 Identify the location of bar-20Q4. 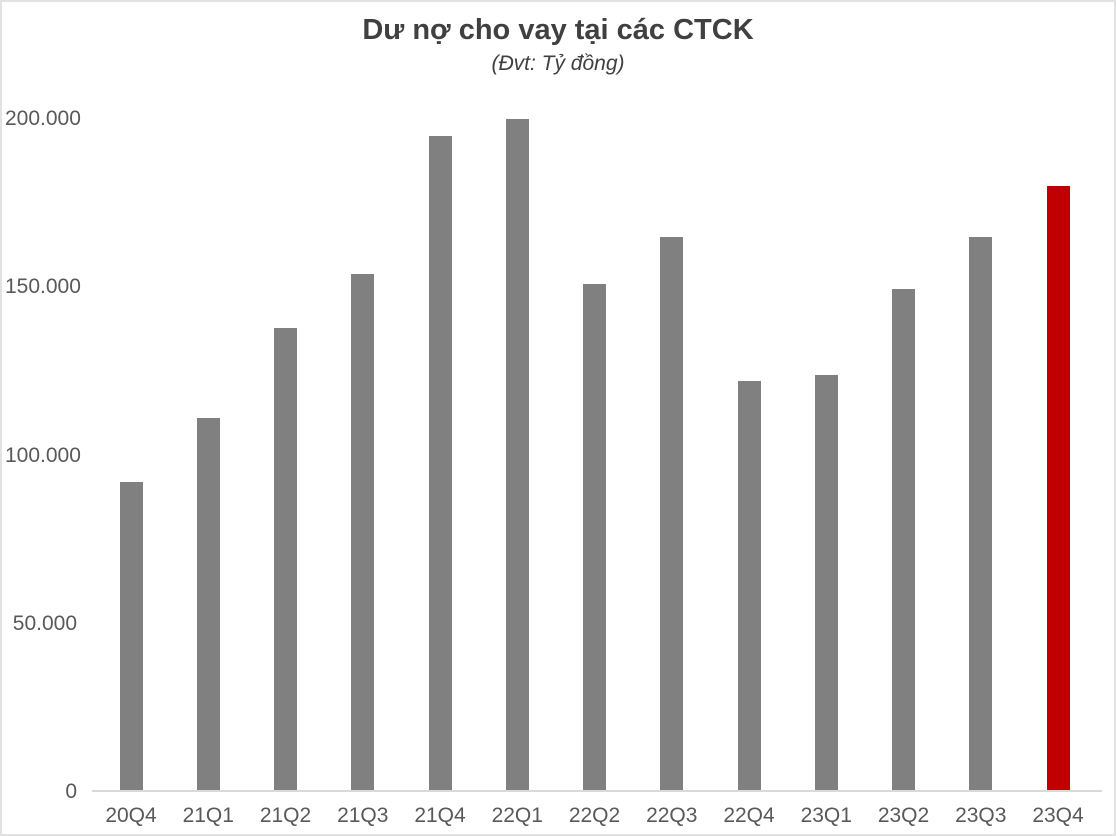
(131, 637).